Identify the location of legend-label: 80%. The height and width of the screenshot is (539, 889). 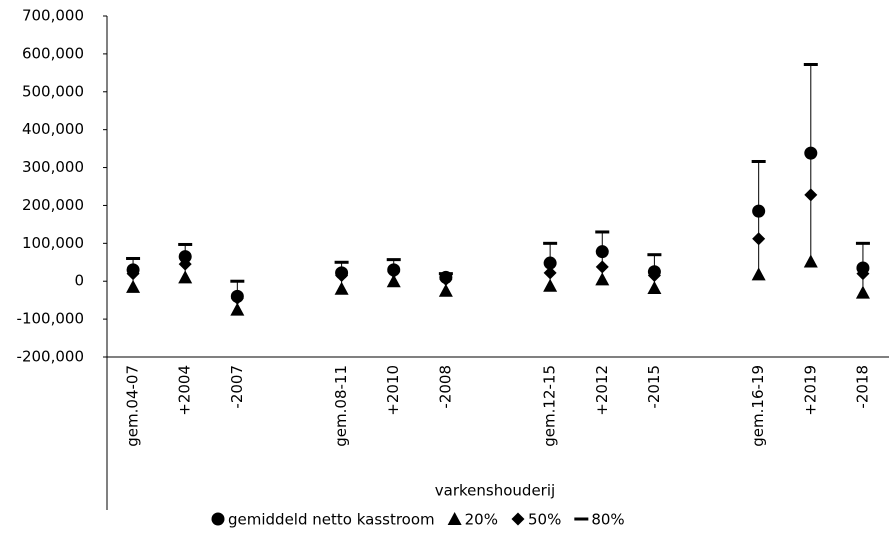
(607, 520).